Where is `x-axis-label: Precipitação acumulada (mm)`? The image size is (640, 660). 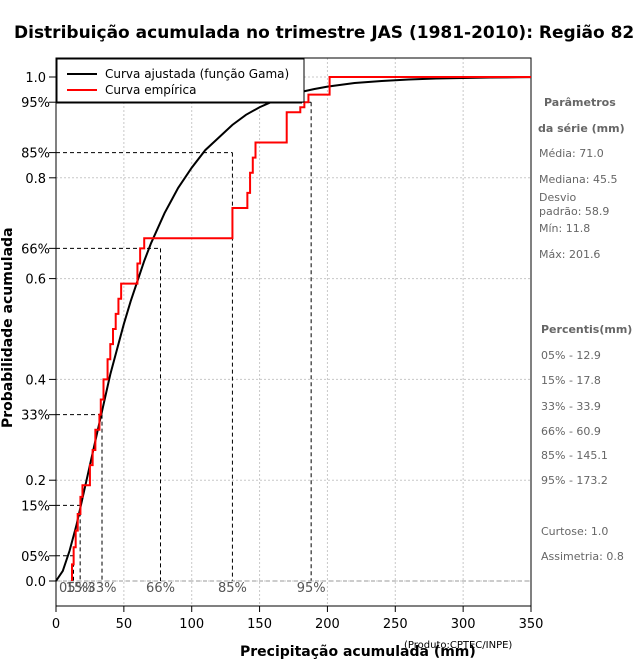
x-axis-label: Precipitação acumulada (mm) is located at coordinates (358, 652).